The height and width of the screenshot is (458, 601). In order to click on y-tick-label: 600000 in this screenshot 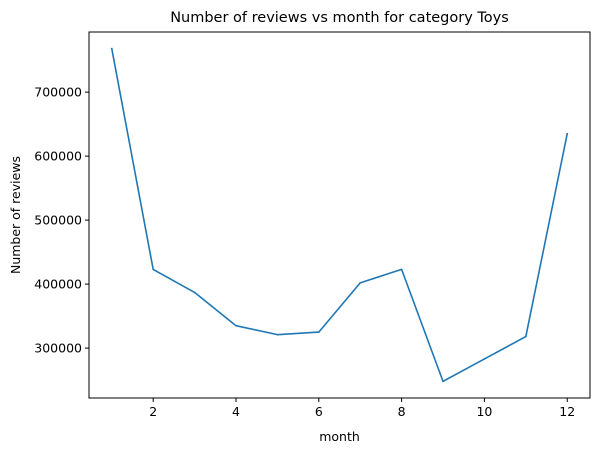, I will do `click(58, 156)`.